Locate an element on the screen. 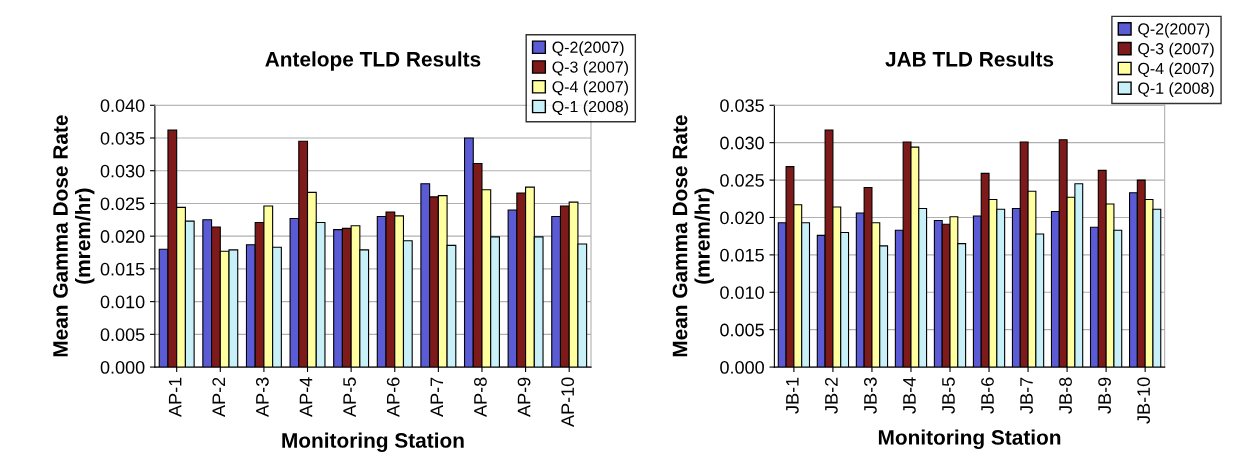 This screenshot has height=470, width=1239. x-tick-label: JB-2 is located at coordinates (831, 395).